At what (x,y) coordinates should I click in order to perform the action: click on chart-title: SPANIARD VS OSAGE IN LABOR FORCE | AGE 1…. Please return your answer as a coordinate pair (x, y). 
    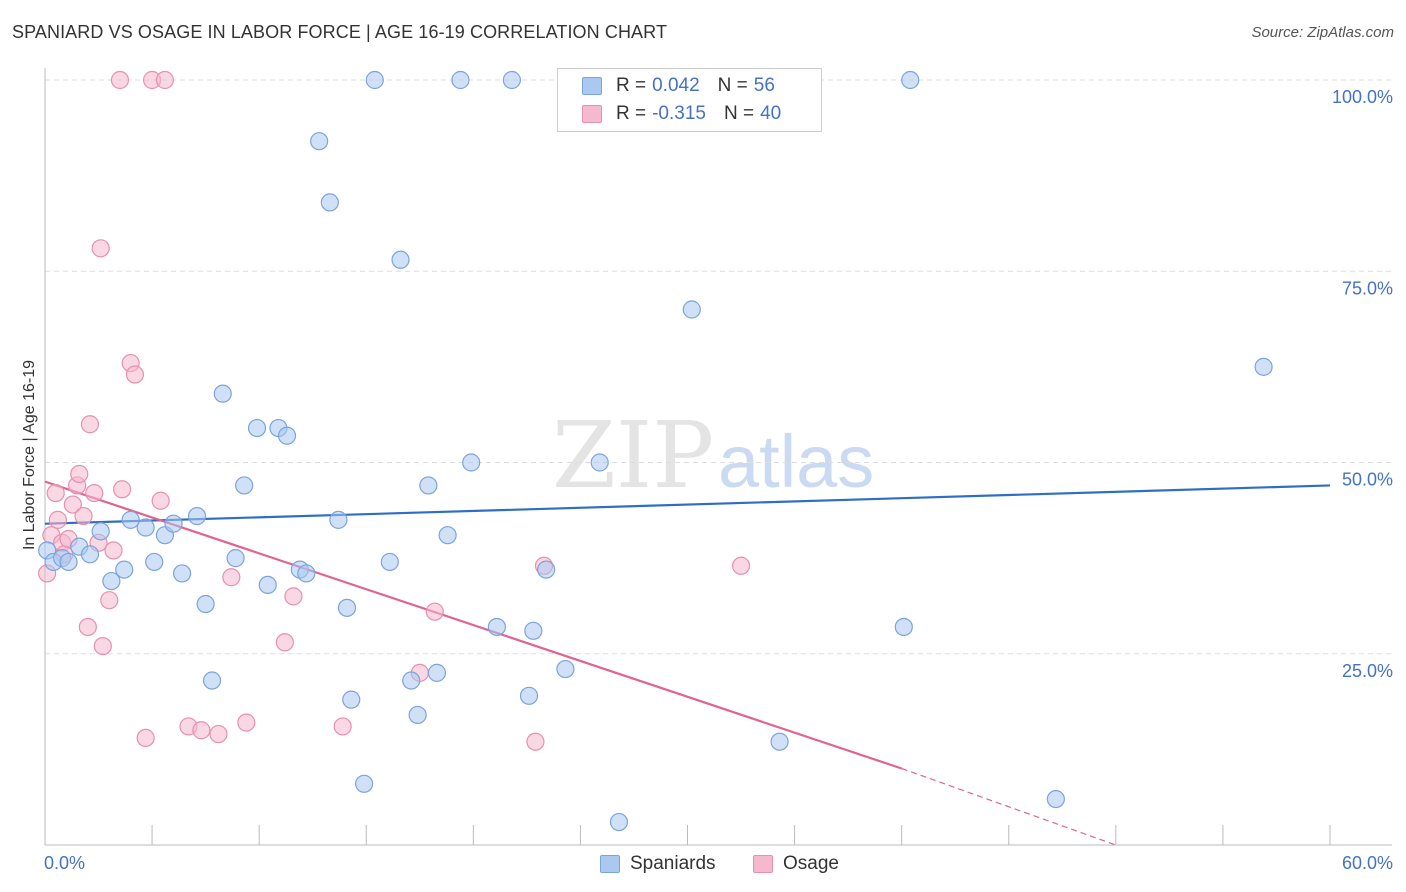
    Looking at the image, I should click on (340, 32).